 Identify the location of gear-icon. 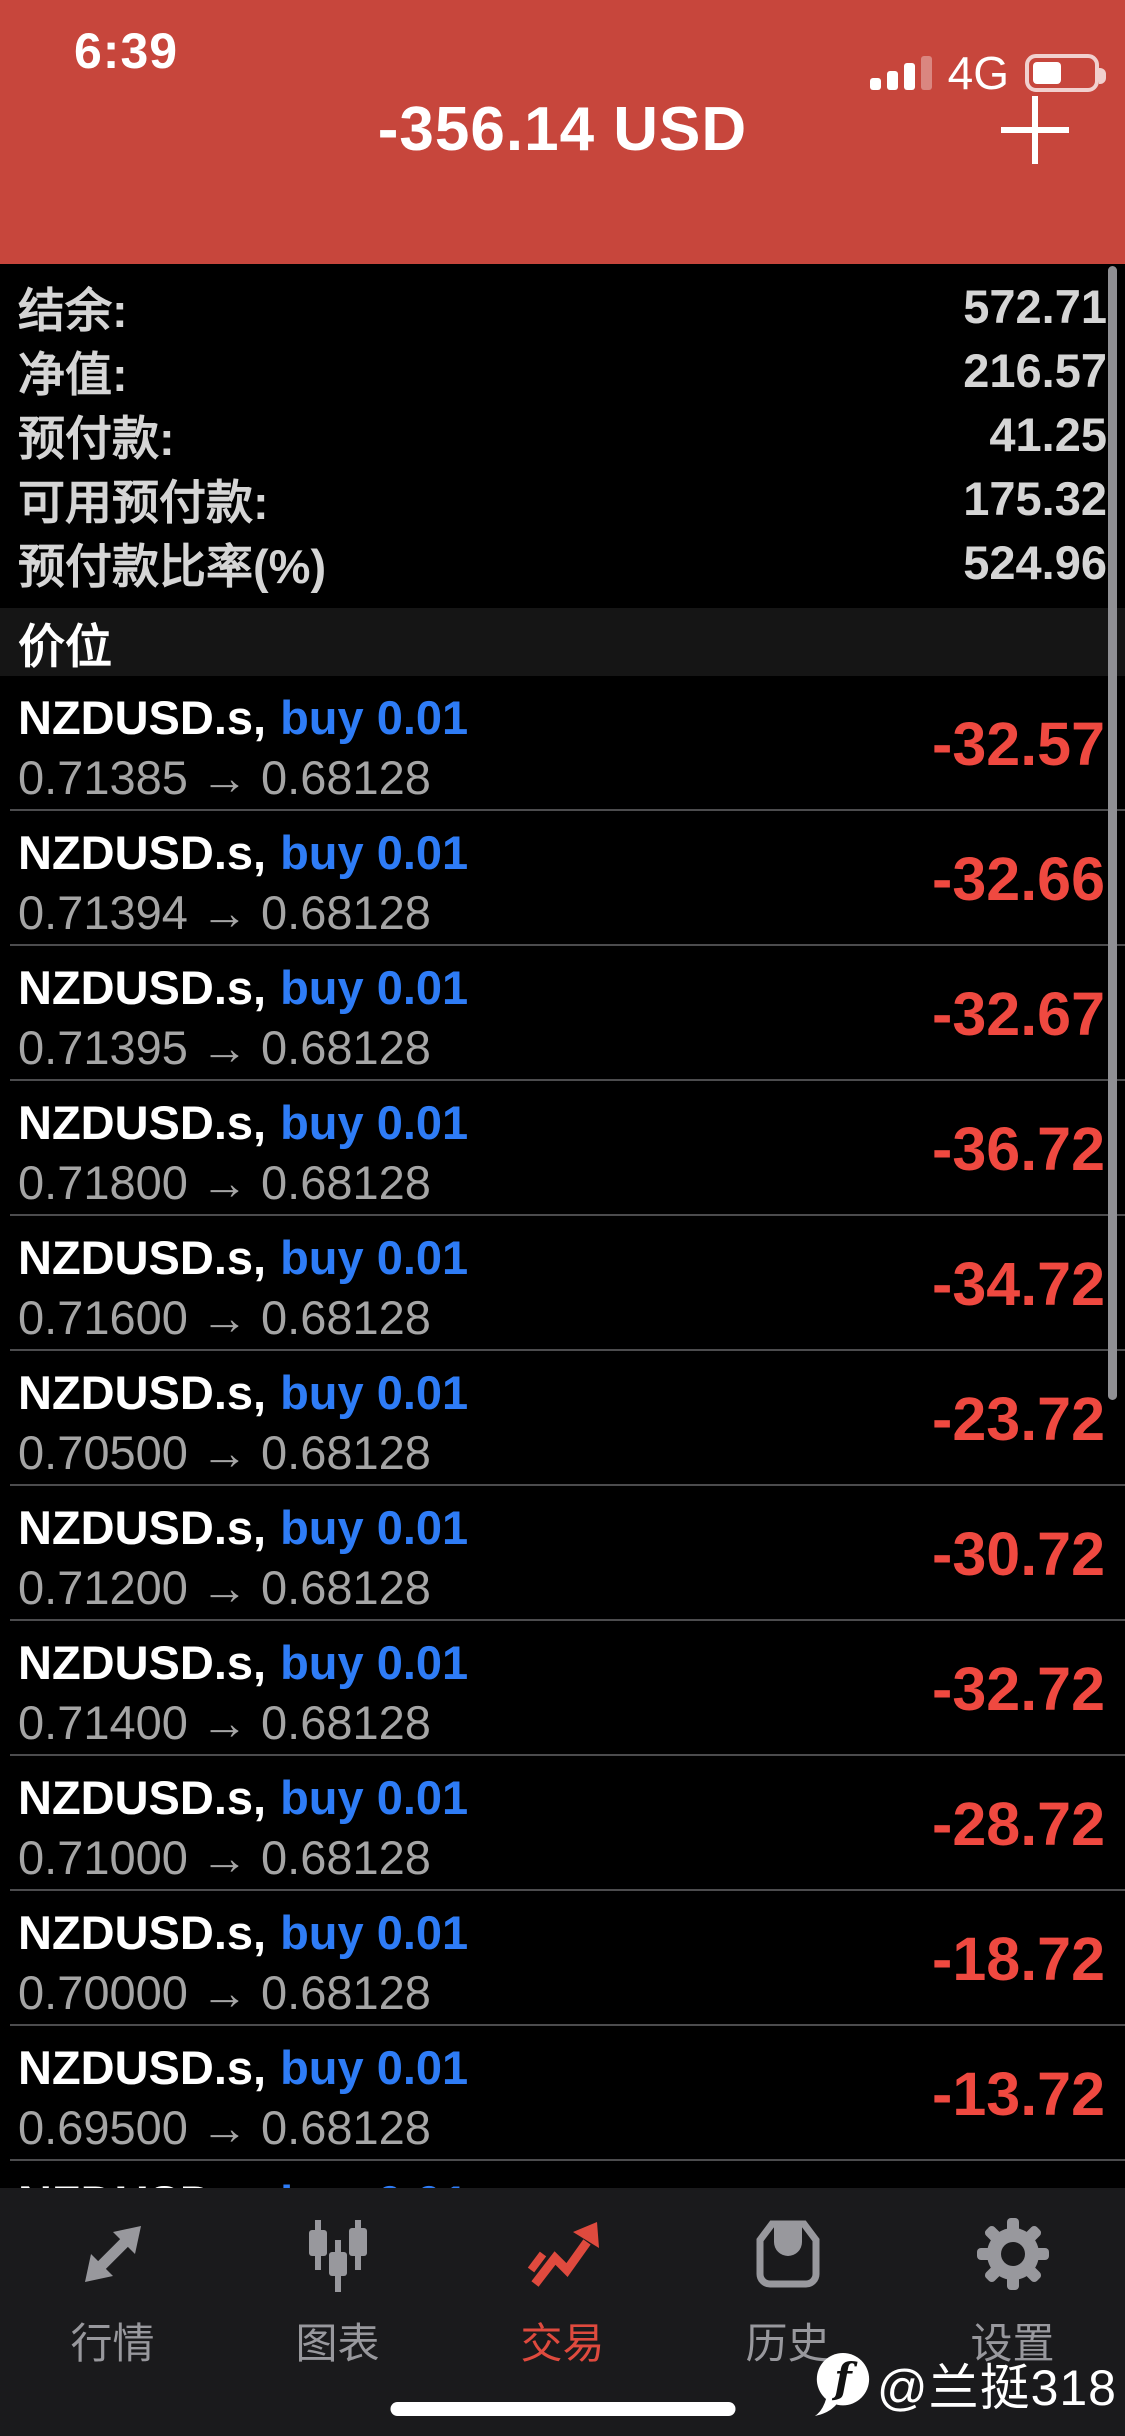
(1013, 2254).